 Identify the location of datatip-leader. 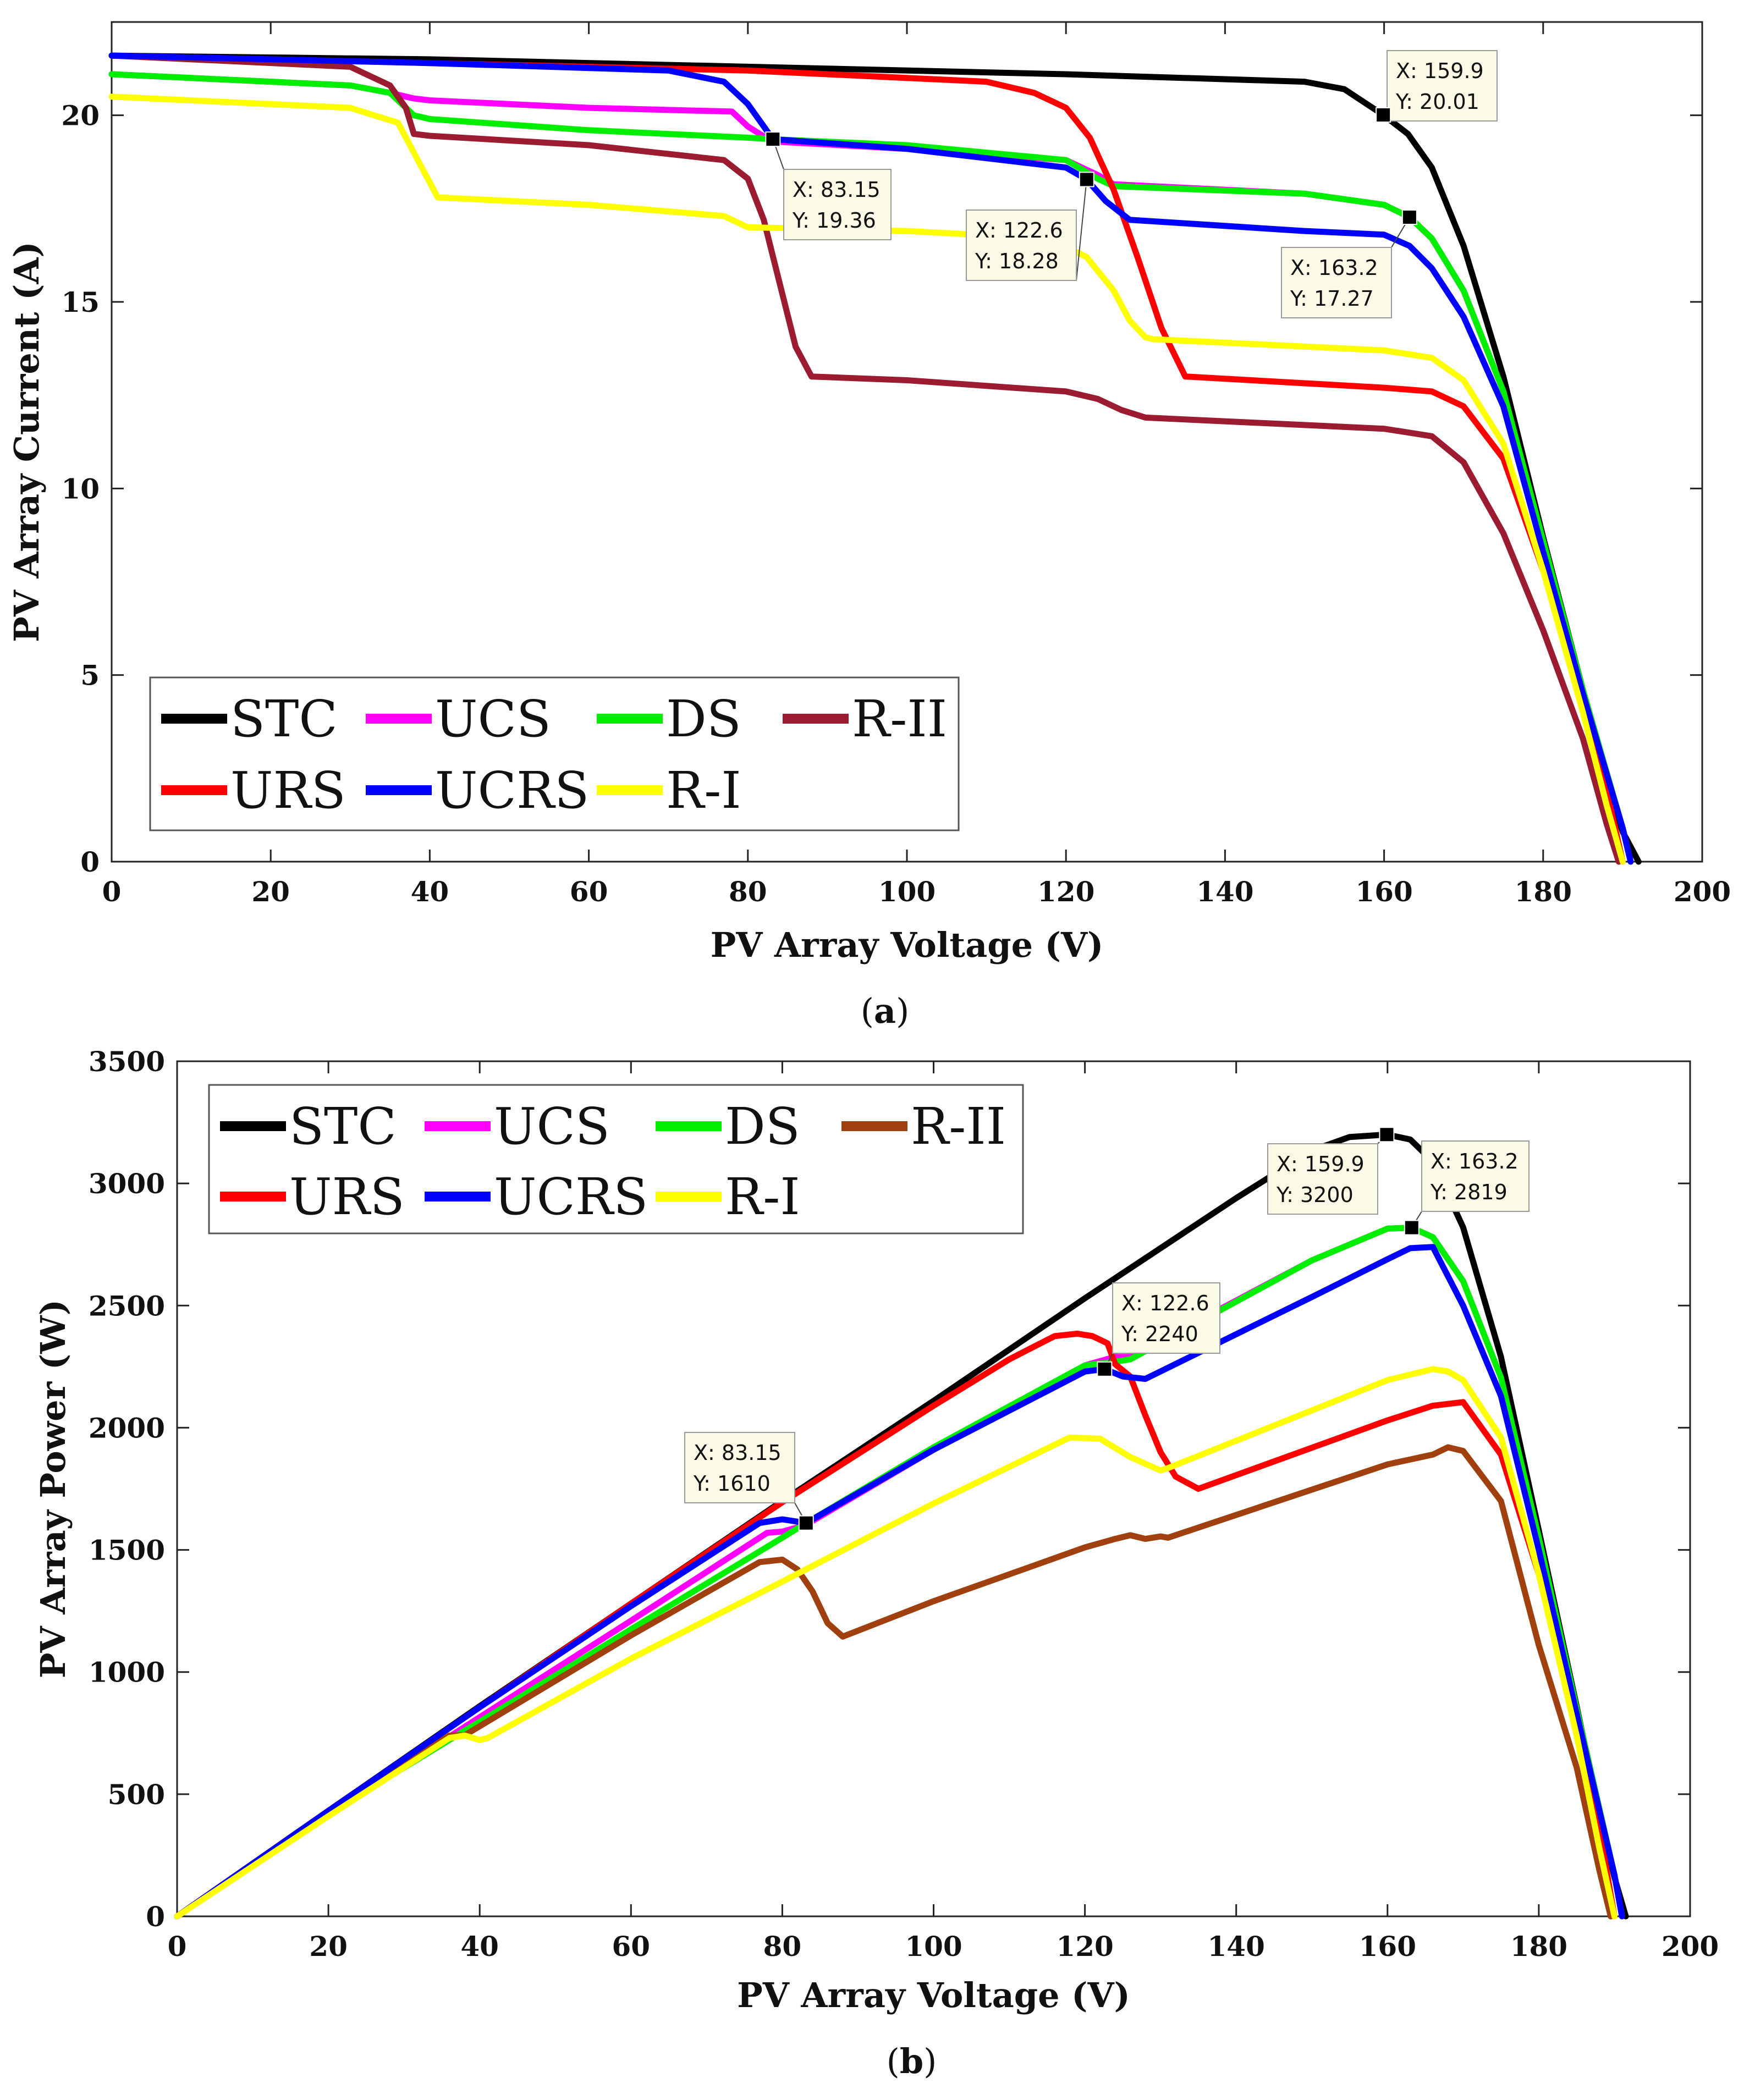
(1081, 230).